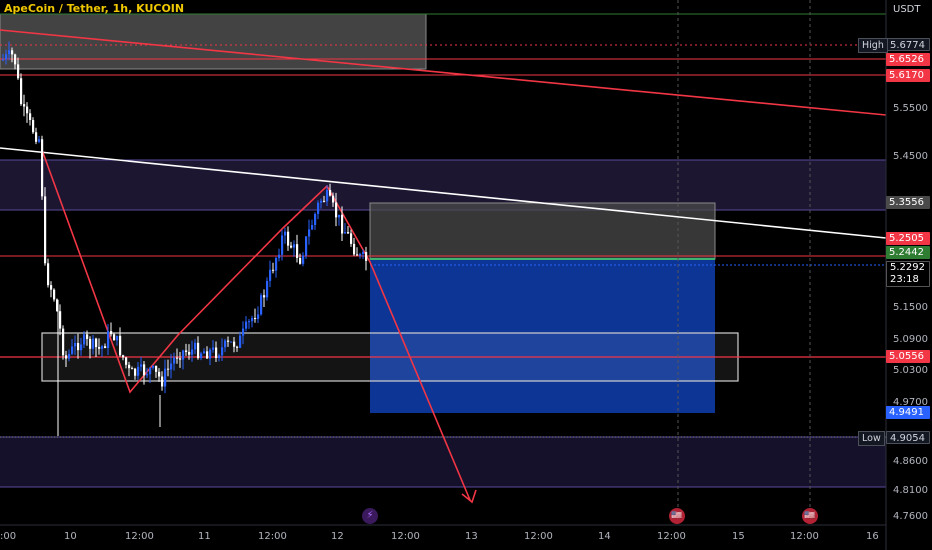 This screenshot has height=550, width=932. What do you see at coordinates (910, 402) in the screenshot?
I see `price-label: 4.9700` at bounding box center [910, 402].